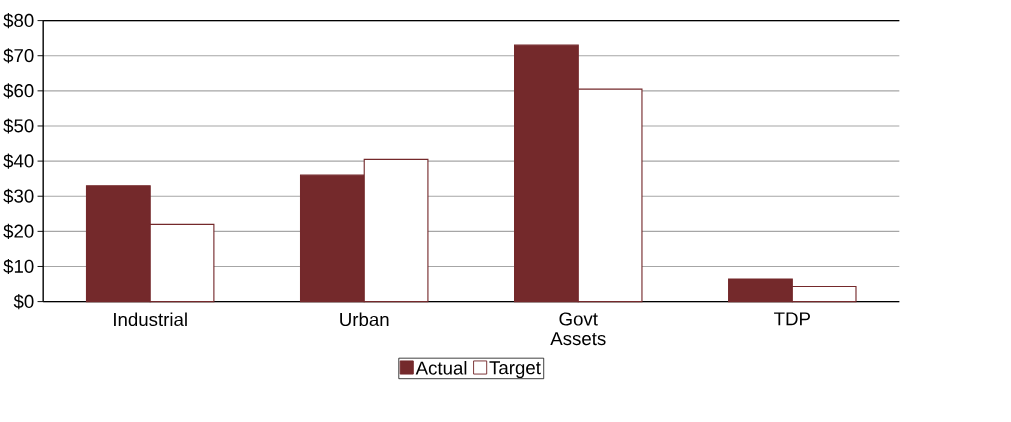 The image size is (1011, 422). Describe the element at coordinates (18, 21) in the screenshot. I see `y-tick-label: $80` at that location.